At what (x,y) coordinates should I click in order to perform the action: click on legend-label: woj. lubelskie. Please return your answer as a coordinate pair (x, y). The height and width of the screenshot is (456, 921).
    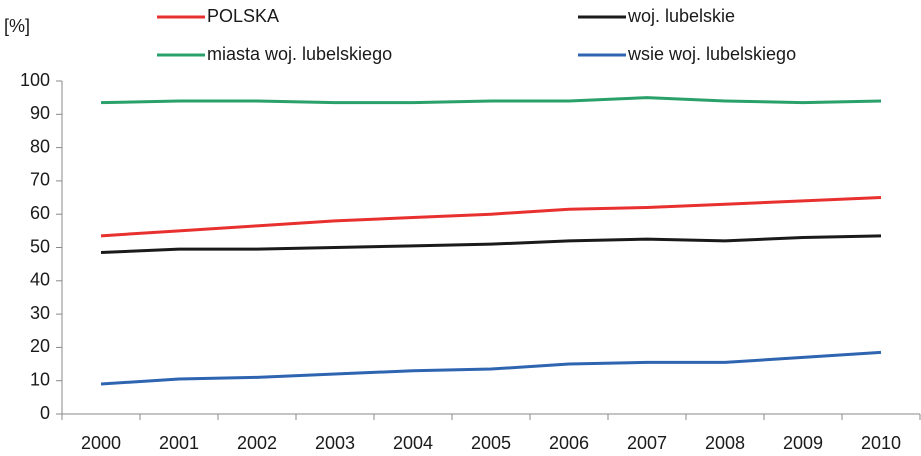
    Looking at the image, I should click on (681, 16).